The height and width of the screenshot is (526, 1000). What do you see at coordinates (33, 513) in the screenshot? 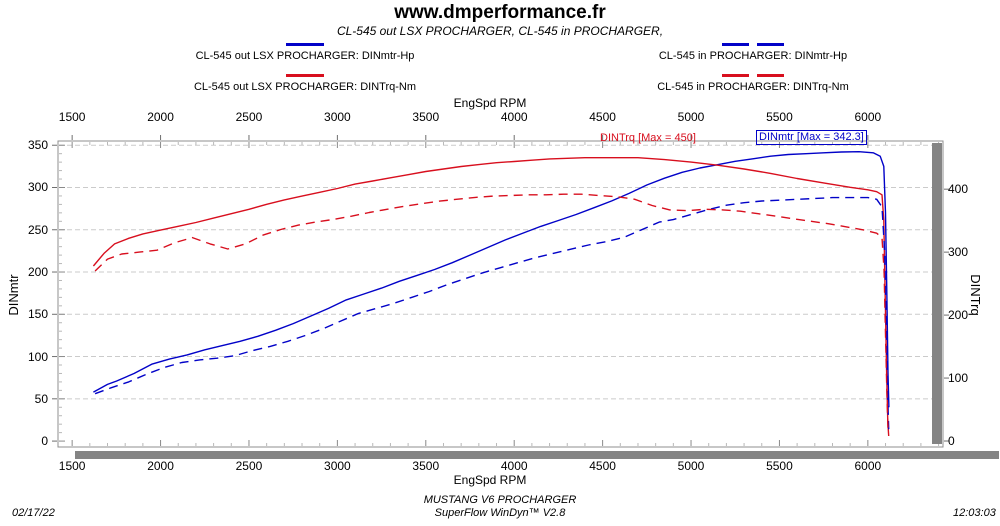
I see `print-date: 02/17/22` at bounding box center [33, 513].